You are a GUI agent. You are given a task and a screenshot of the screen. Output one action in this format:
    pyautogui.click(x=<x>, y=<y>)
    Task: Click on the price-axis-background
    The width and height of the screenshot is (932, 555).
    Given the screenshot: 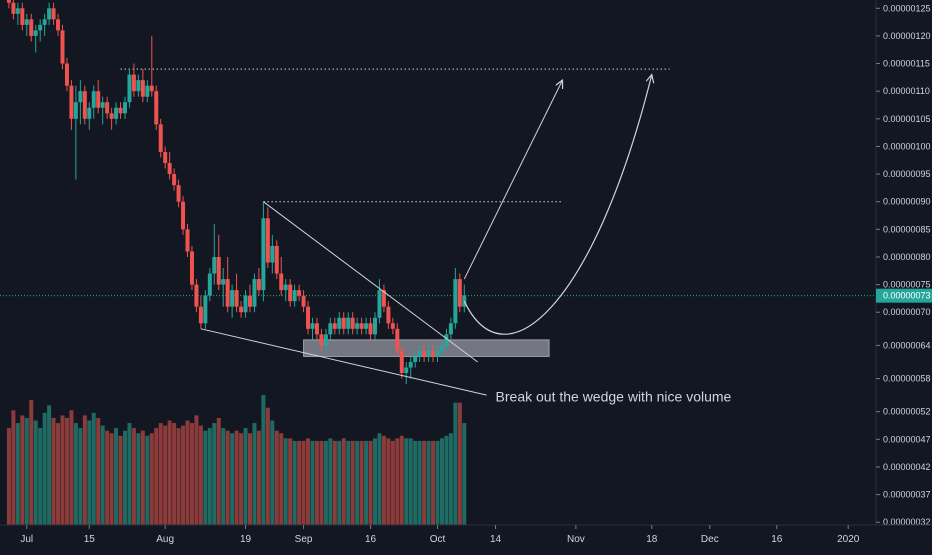 What is the action you would take?
    pyautogui.click(x=904, y=275)
    